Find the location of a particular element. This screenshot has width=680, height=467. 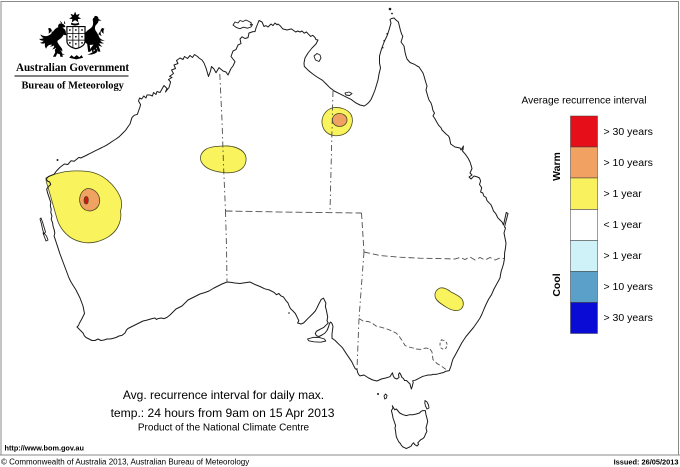

svg-text: Average recurrence interval is located at coordinates (584, 101).